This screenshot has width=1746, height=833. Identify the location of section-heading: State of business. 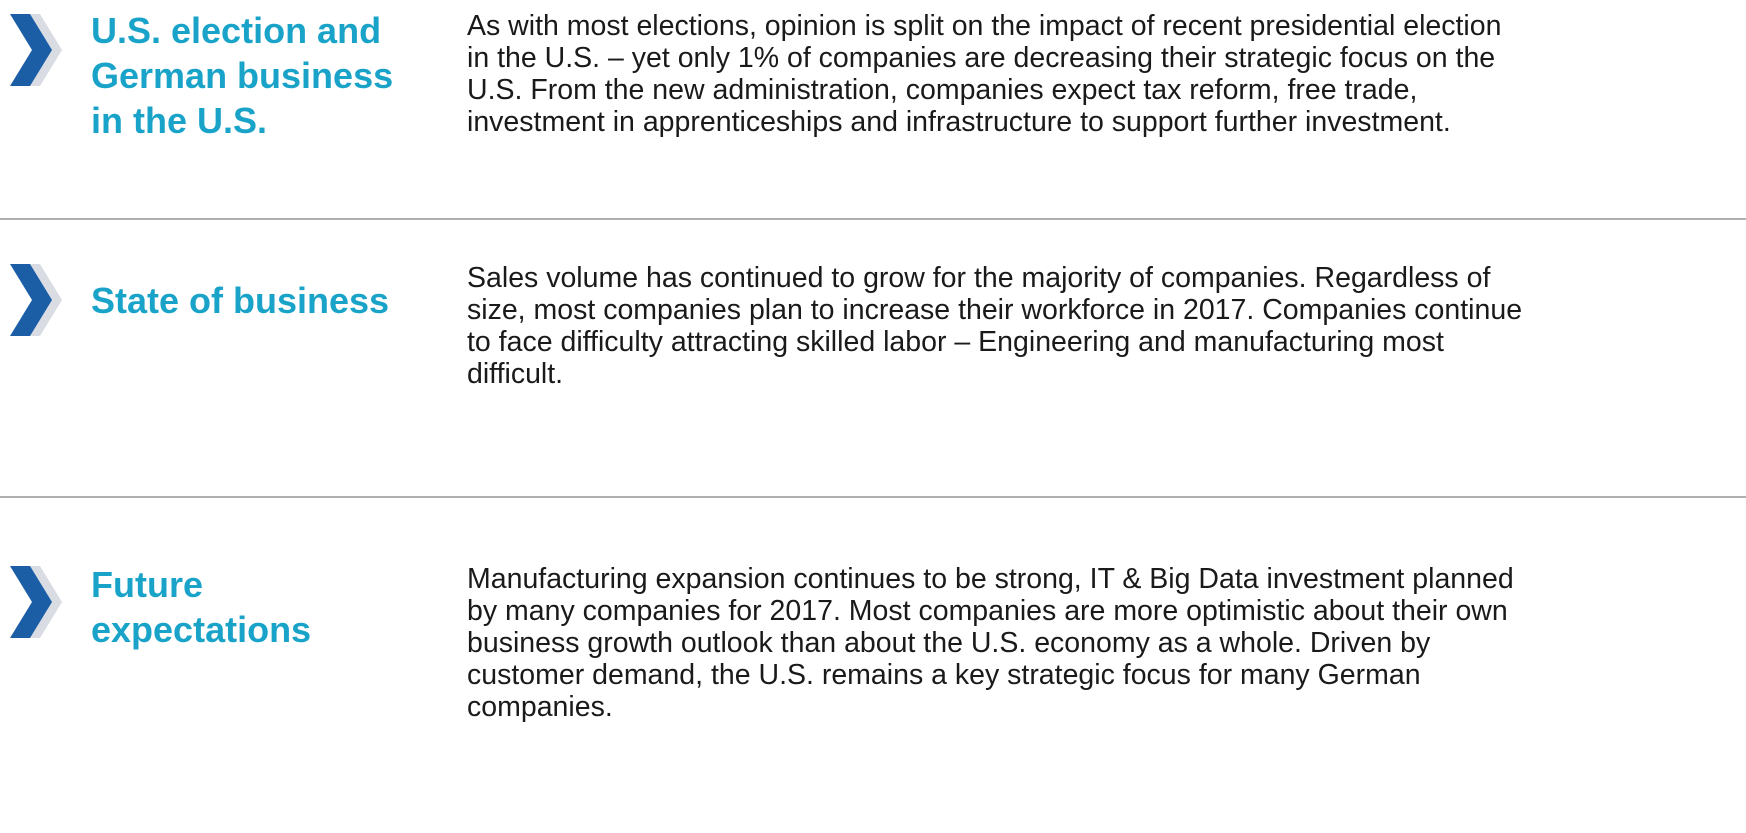
(240, 300).